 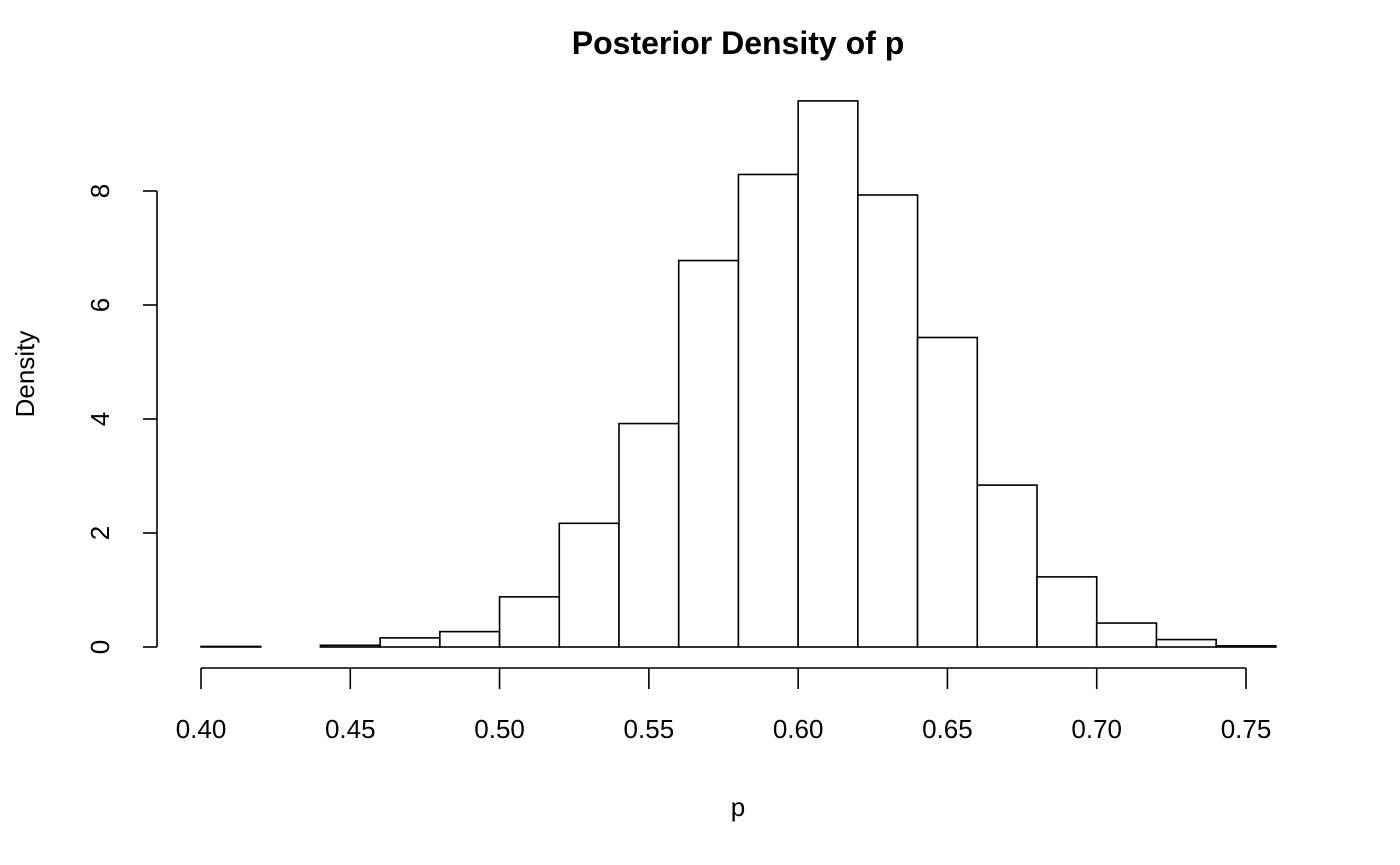 What do you see at coordinates (1096, 729) in the screenshot?
I see `x-tick-label: 0.70` at bounding box center [1096, 729].